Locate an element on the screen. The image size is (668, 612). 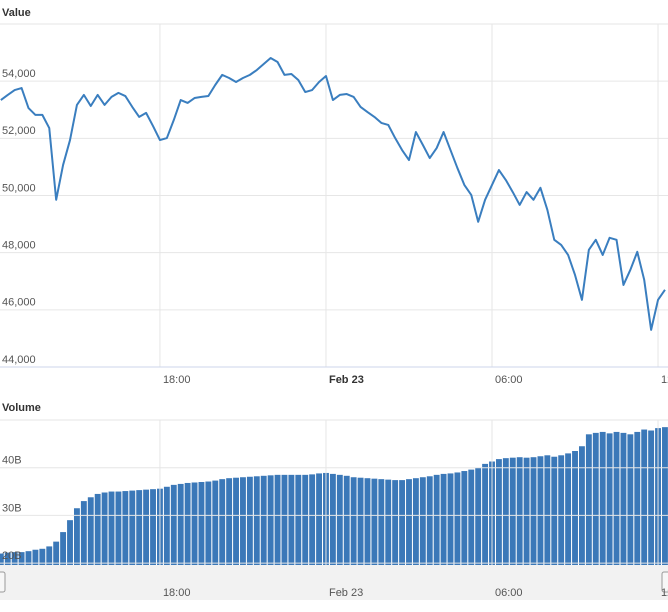
y-tick-label: 52,000 is located at coordinates (19, 131).